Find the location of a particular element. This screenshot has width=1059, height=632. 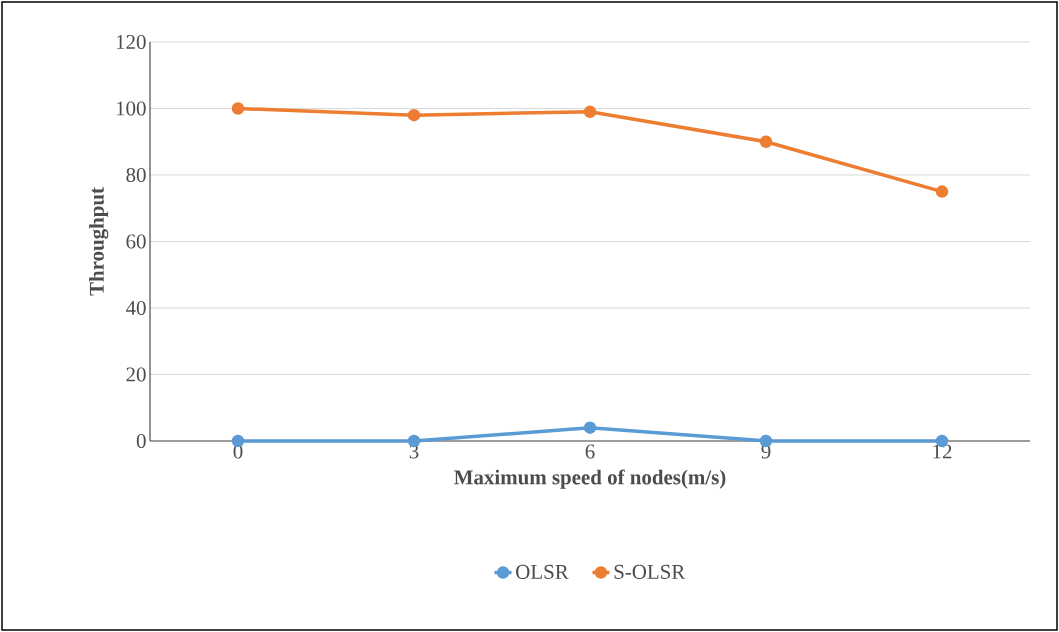

y-tick-label: 120 is located at coordinates (131, 42).